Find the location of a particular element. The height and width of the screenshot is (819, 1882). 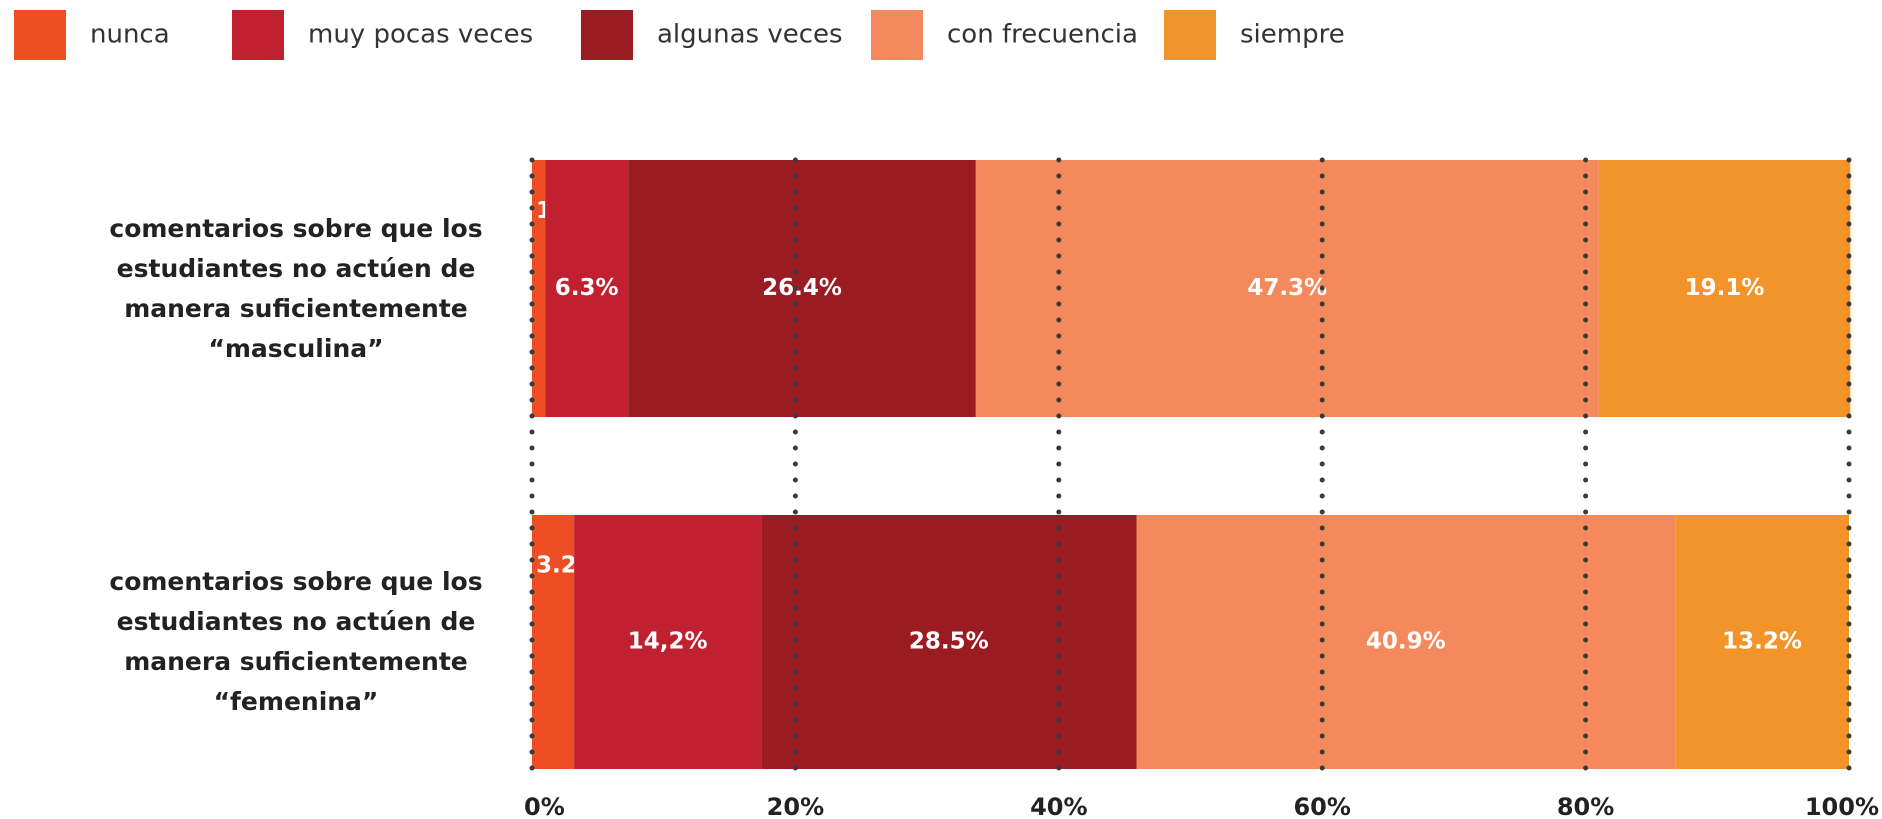

value-label: 47.3% is located at coordinates (1287, 288).